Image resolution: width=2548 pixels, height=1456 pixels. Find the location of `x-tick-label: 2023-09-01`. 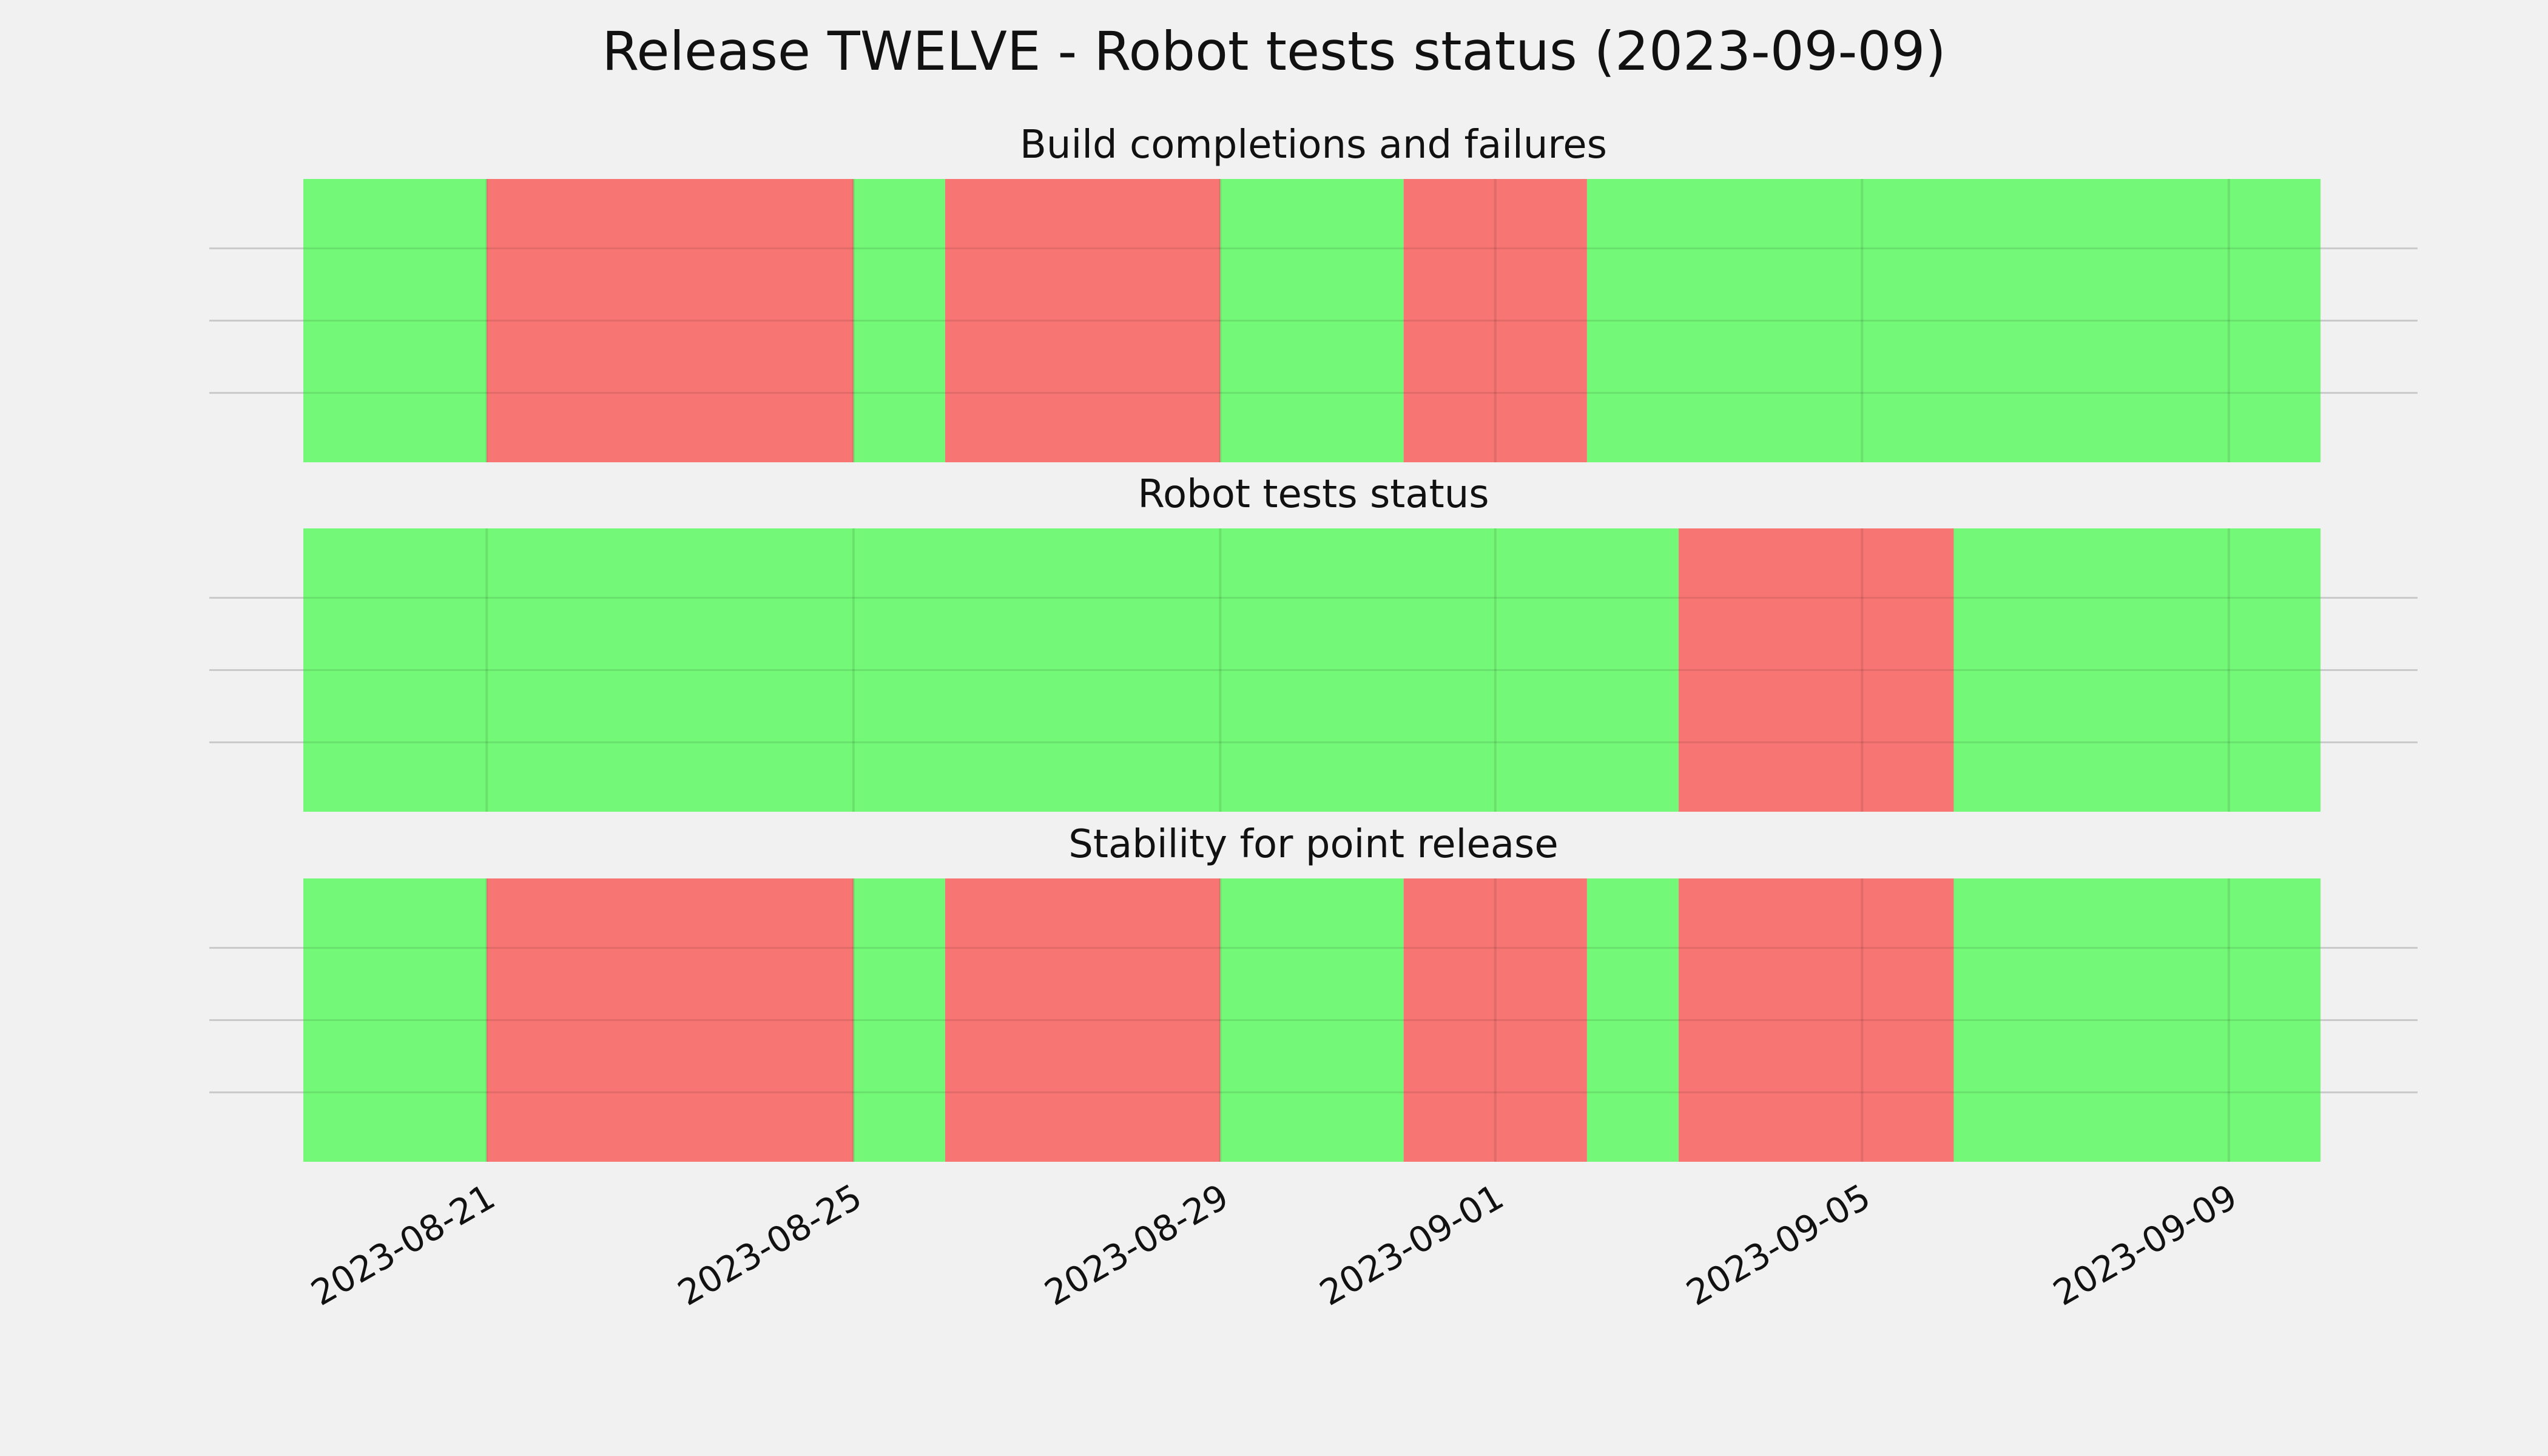

x-tick-label: 2023-09-01 is located at coordinates (1412, 1244).